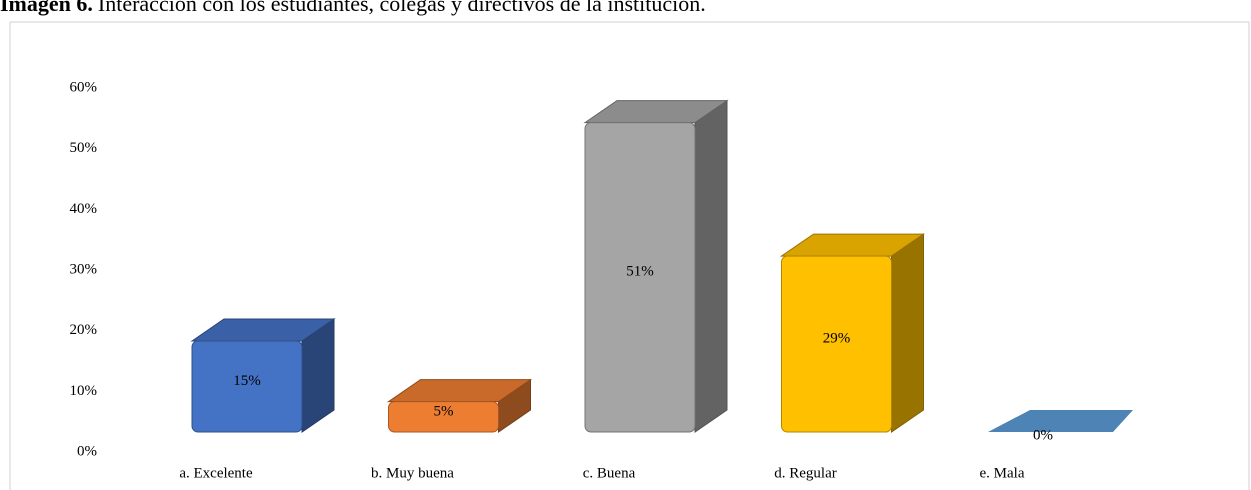 This screenshot has width=1251, height=490. What do you see at coordinates (84, 269) in the screenshot?
I see `y-tick-label: 30%` at bounding box center [84, 269].